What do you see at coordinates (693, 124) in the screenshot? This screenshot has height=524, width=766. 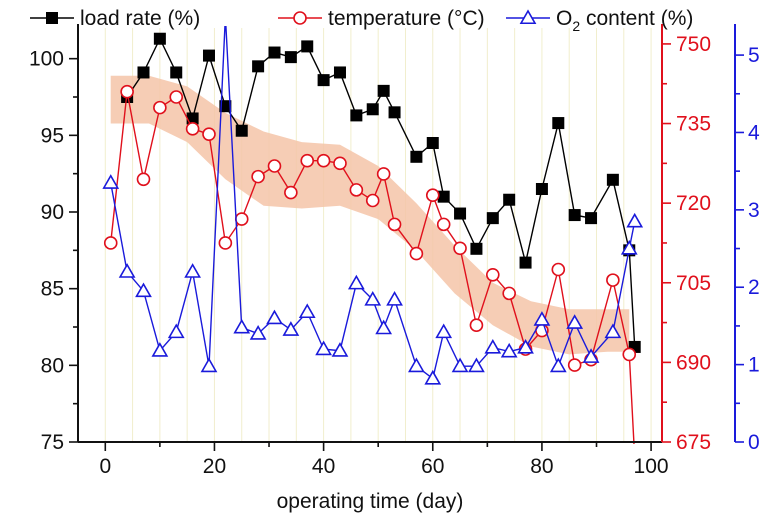 I see `temperature-tick-label: 735` at bounding box center [693, 124].